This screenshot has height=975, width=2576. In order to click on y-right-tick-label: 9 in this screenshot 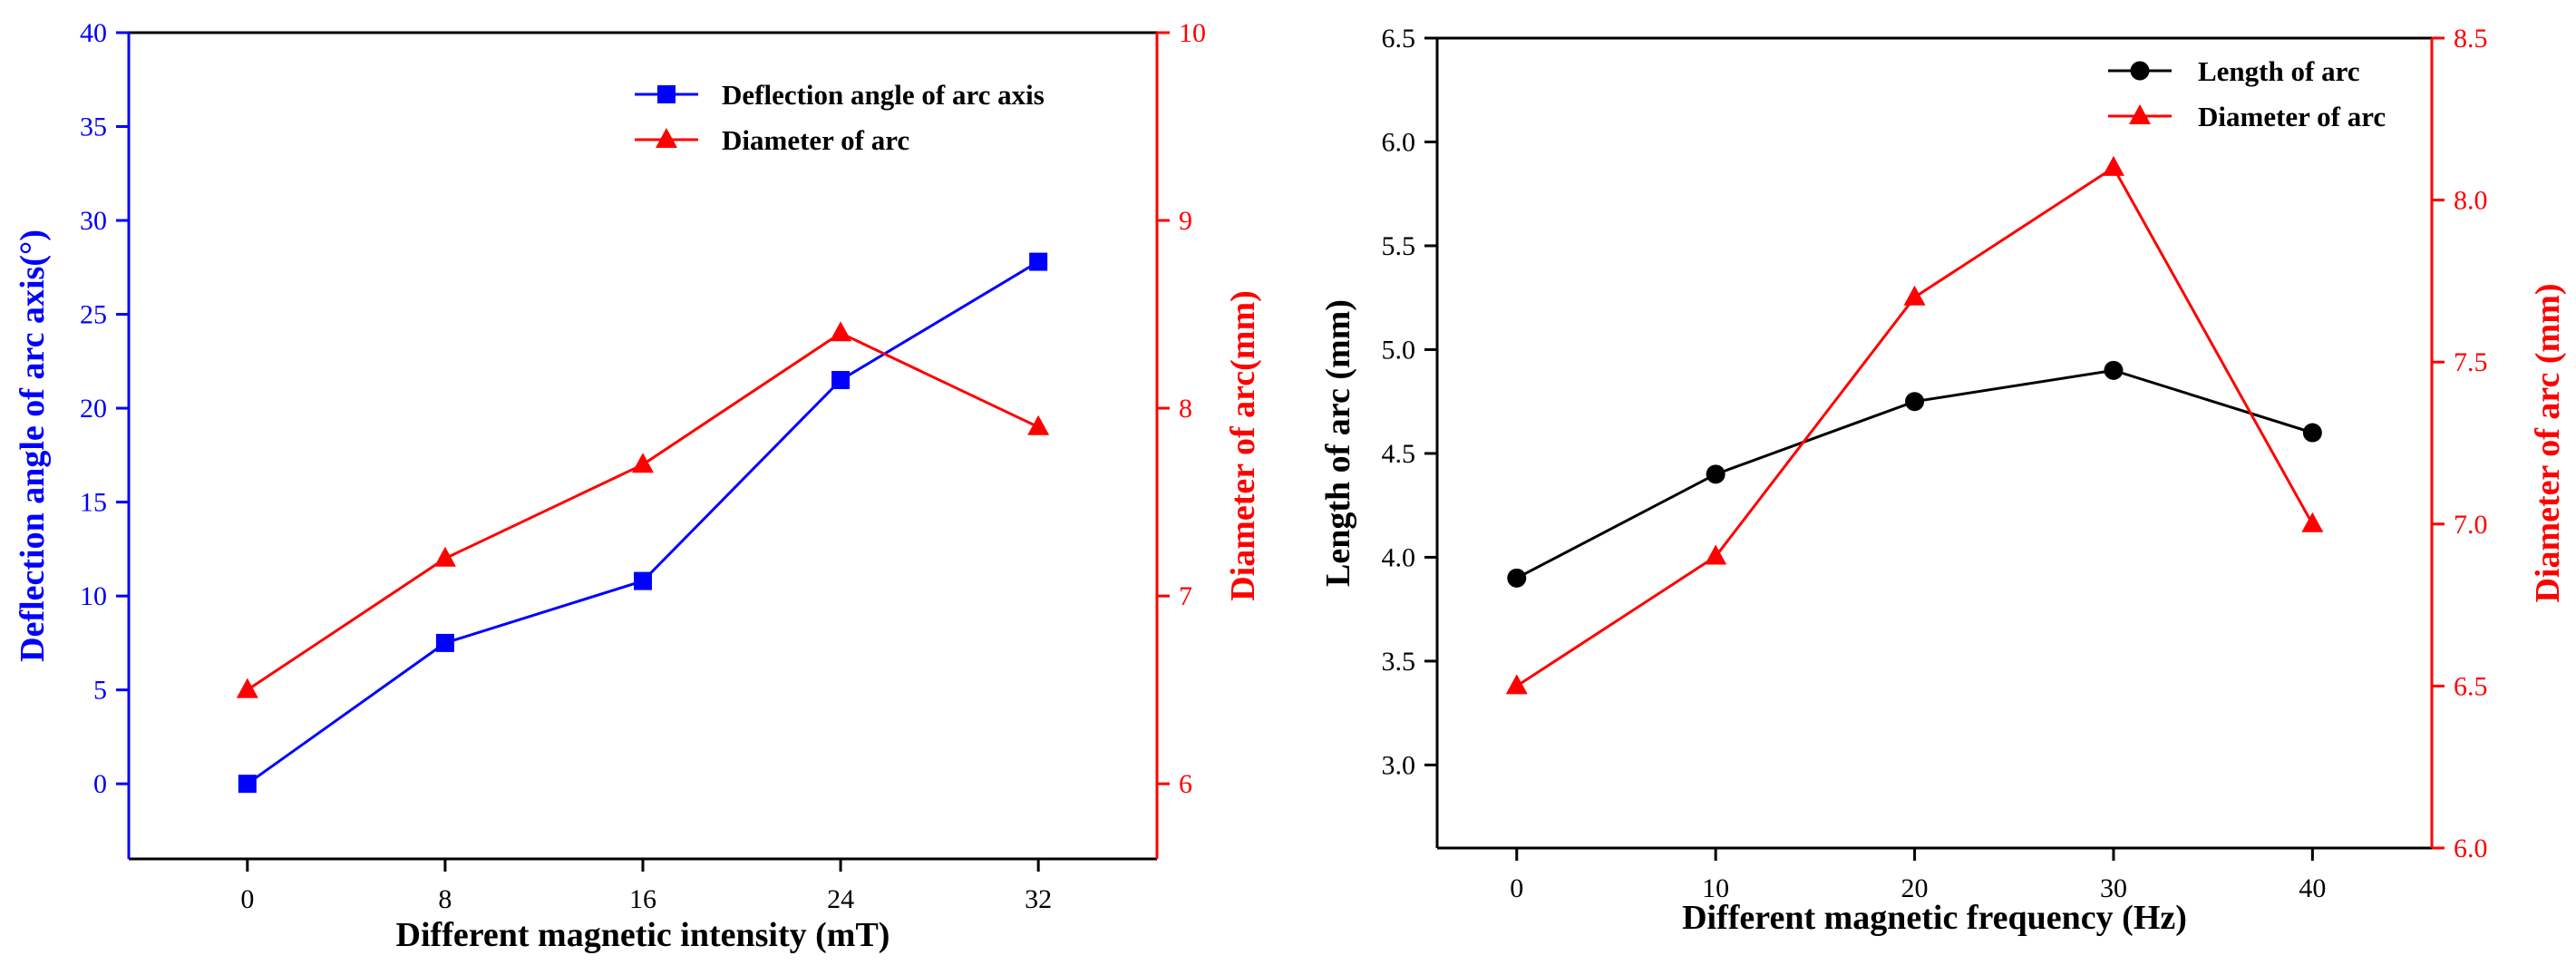, I will do `click(1185, 221)`.